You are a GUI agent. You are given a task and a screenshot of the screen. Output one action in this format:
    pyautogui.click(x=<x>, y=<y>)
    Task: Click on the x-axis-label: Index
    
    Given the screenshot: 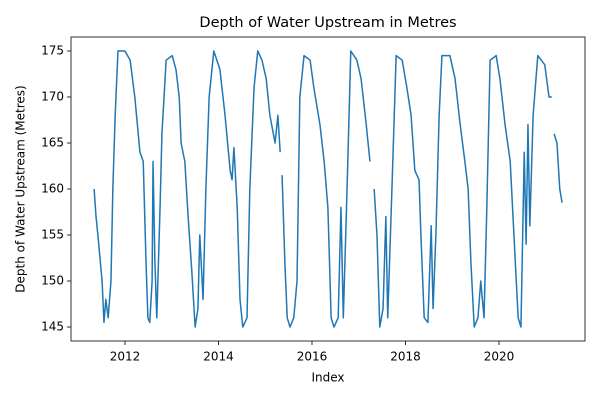 What is the action you would take?
    pyautogui.click(x=327, y=378)
    